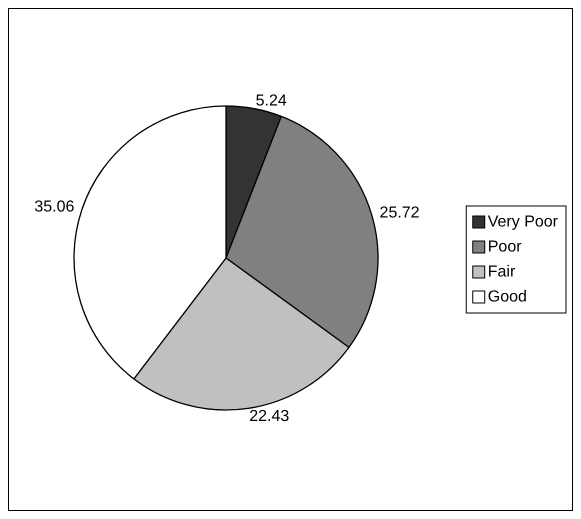 The width and height of the screenshot is (581, 519). Describe the element at coordinates (507, 297) in the screenshot. I see `legend-label: Good` at that location.